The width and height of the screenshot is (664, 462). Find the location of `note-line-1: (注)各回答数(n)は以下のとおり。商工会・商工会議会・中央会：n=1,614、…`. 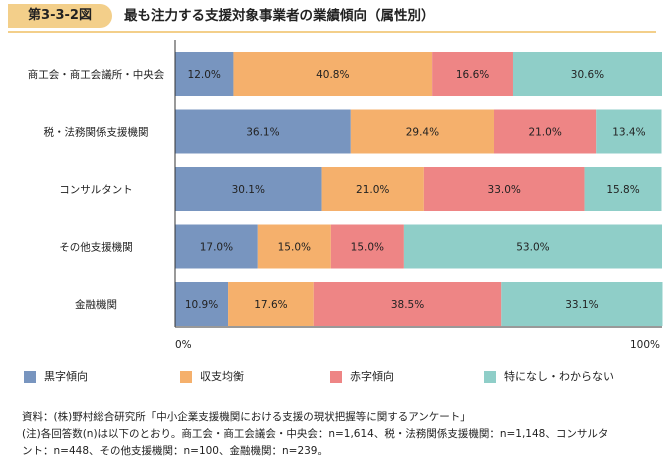

note-line-1: (注)各回答数(n)は以下のとおり。商工会・商工会議会・中央会：n=1,614、… is located at coordinates (315, 434).